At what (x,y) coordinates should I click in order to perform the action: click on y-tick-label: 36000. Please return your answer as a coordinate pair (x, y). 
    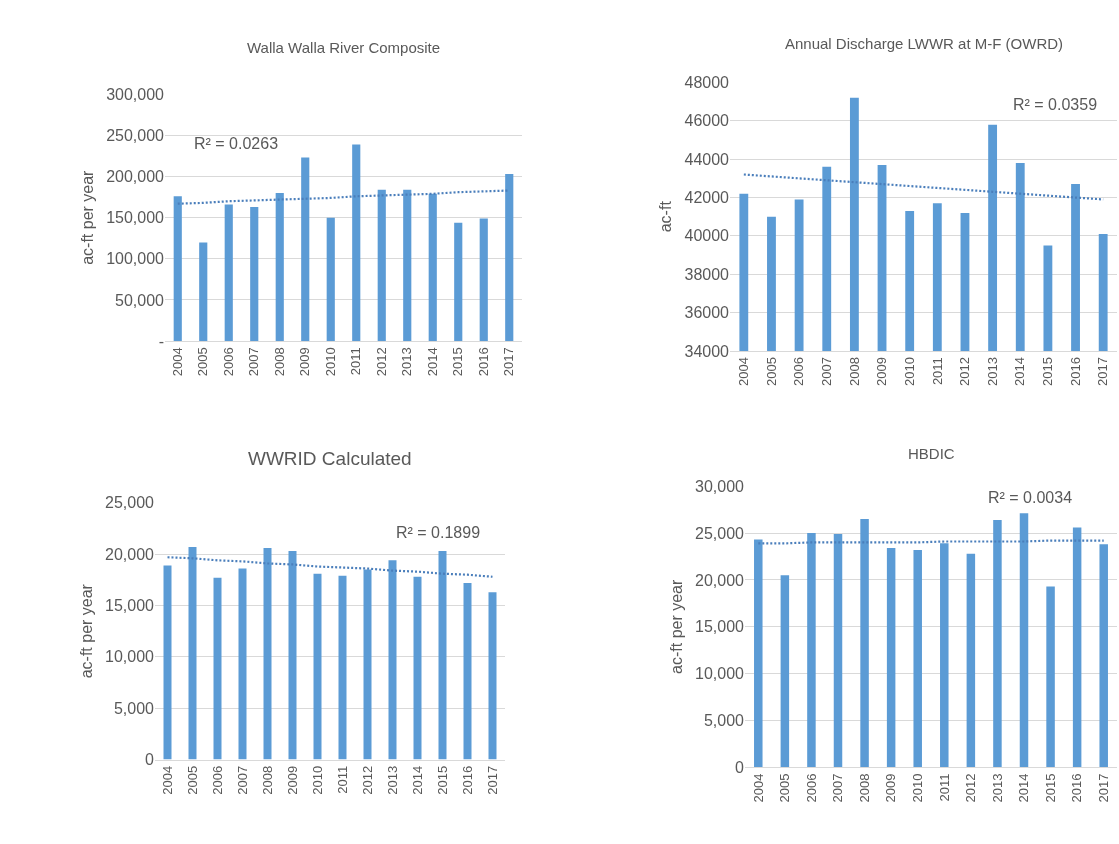
    Looking at the image, I should click on (707, 313).